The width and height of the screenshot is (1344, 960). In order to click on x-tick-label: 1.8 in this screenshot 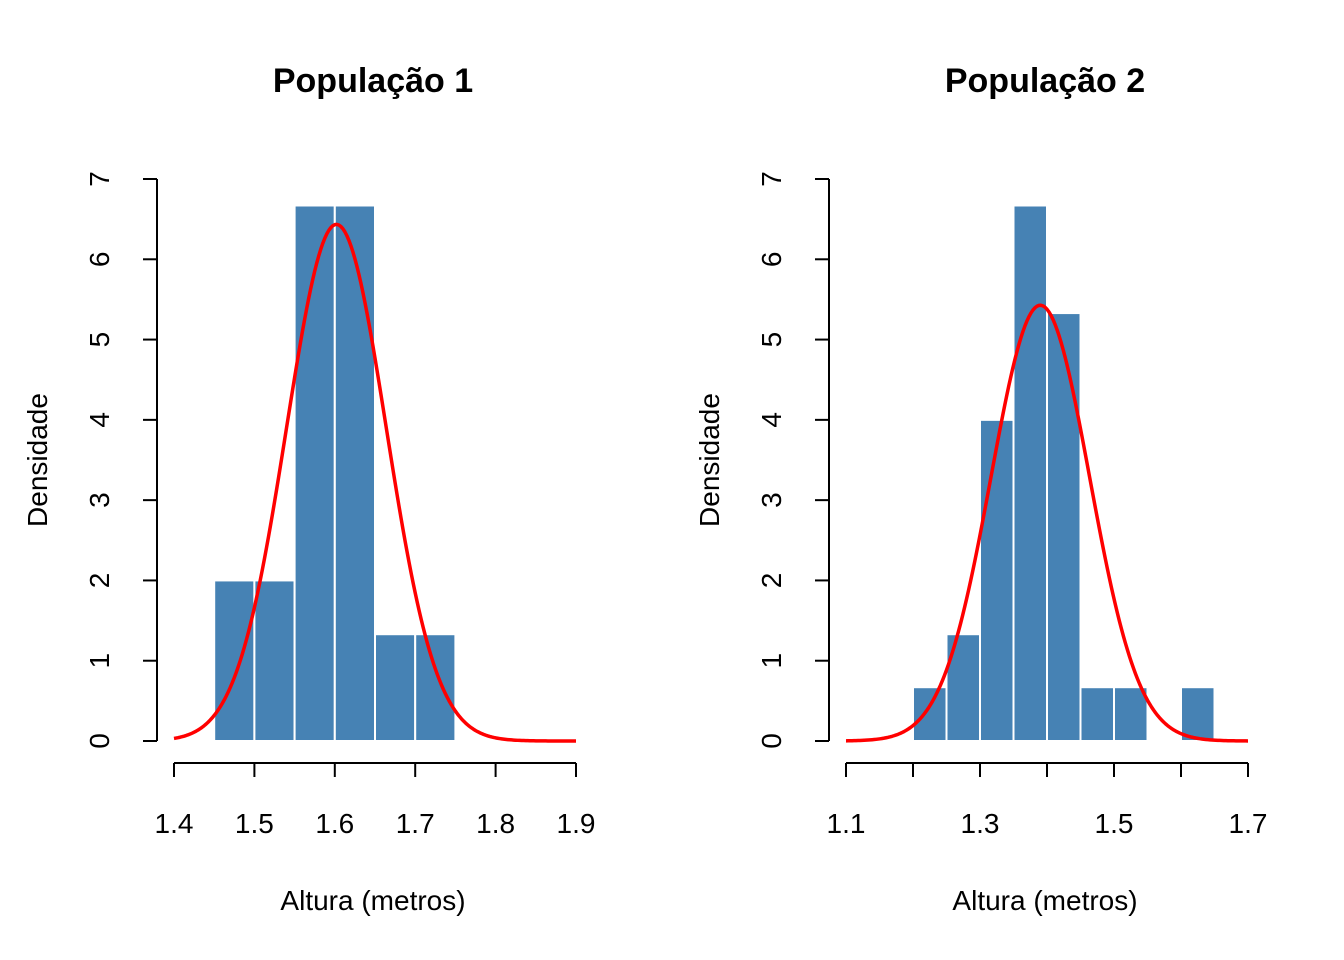, I will do `click(495, 823)`.